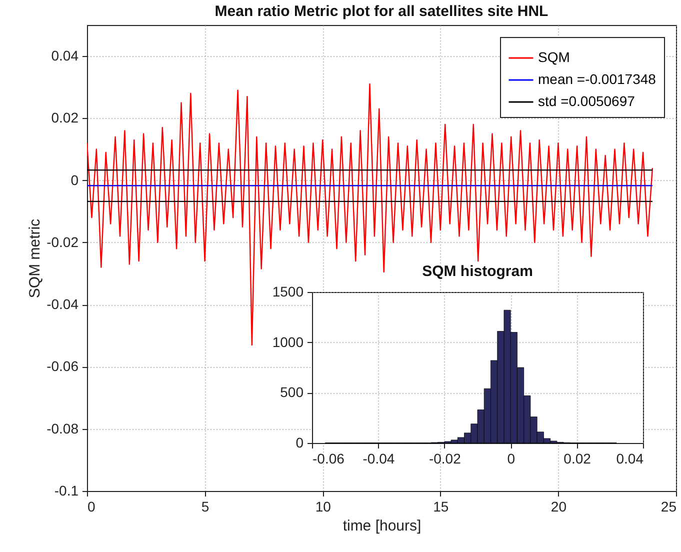 This screenshot has height=552, width=681. Describe the element at coordinates (328, 458) in the screenshot. I see `x-tick-label: -0.06` at that location.